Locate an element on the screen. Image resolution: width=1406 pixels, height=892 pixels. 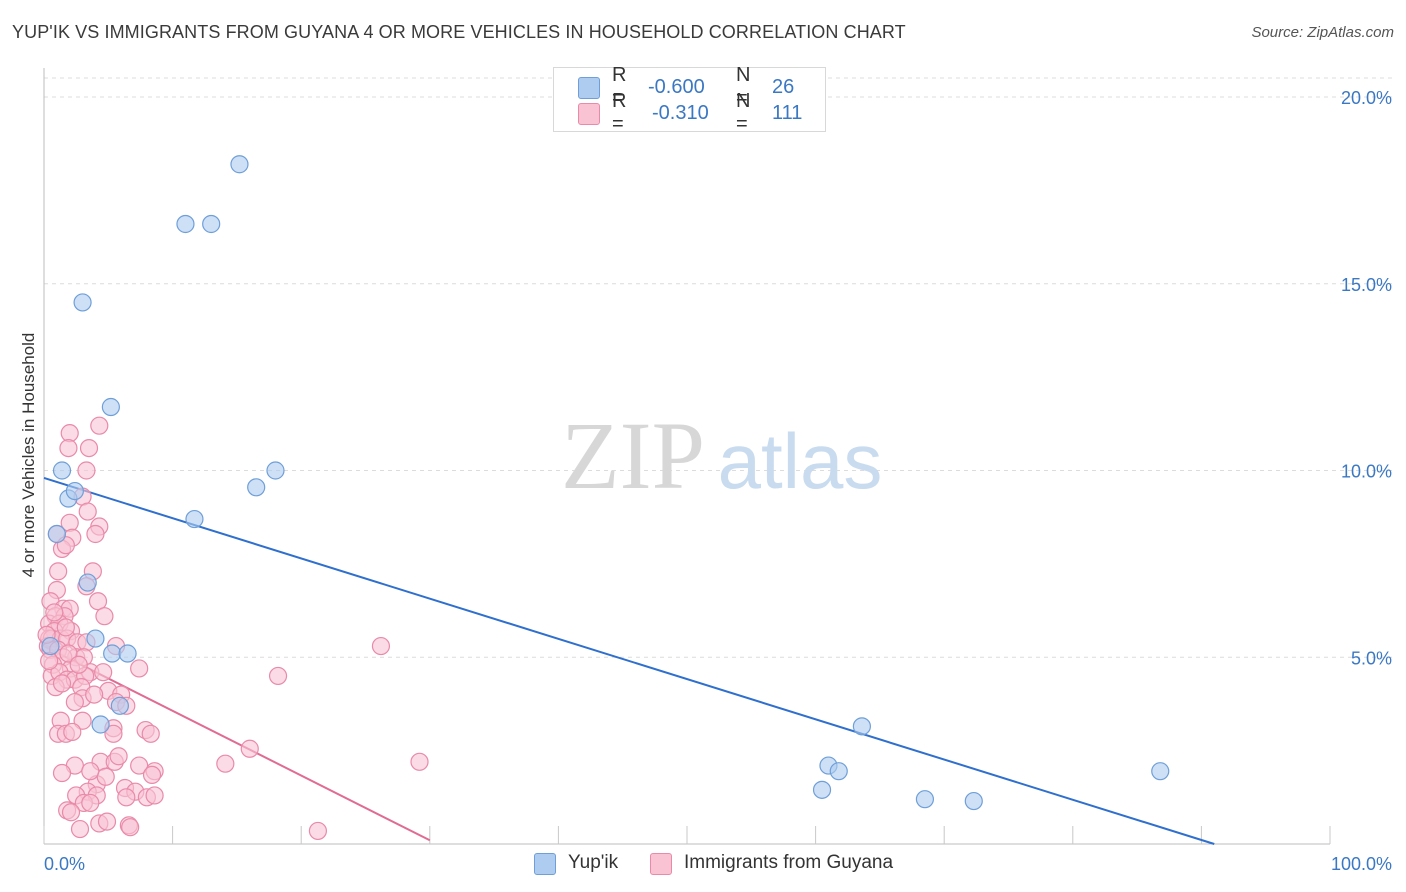
series-legend-swatch-yupik is located at coordinates (545, 864).